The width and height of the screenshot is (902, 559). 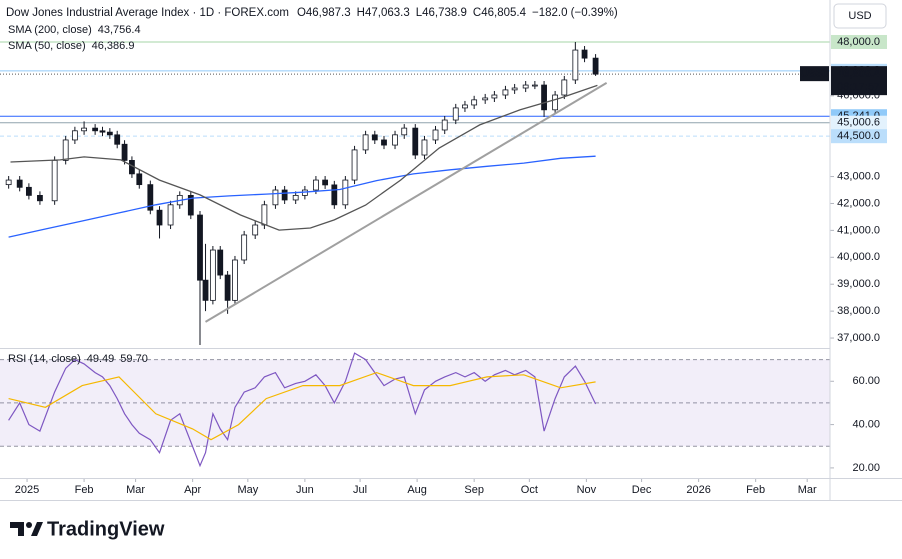 I want to click on y-tick-label: 40,000.0, so click(x=858, y=257).